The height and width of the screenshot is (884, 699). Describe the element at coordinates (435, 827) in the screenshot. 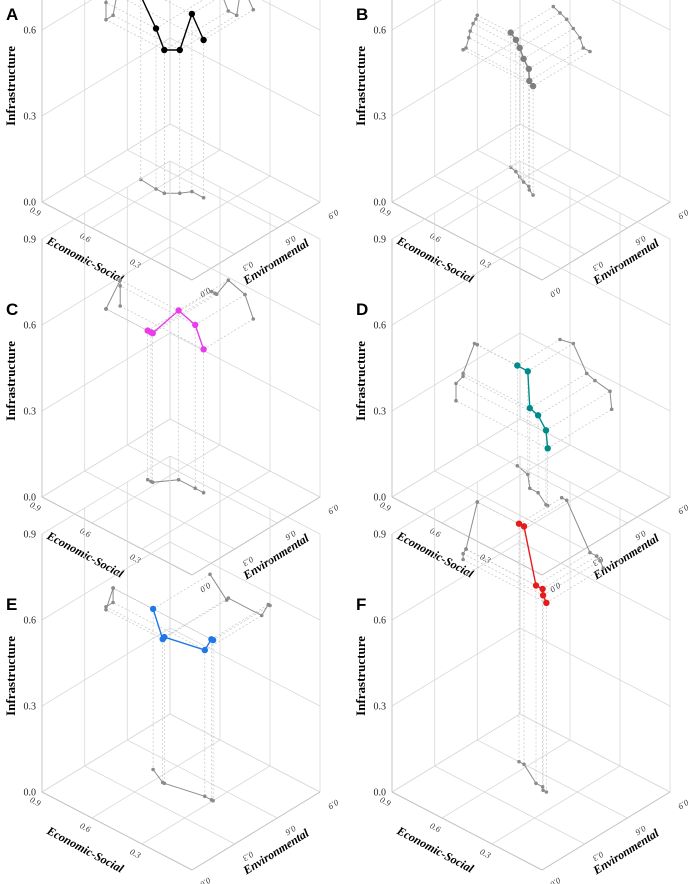

I see `x-tick-label: 0.6` at that location.